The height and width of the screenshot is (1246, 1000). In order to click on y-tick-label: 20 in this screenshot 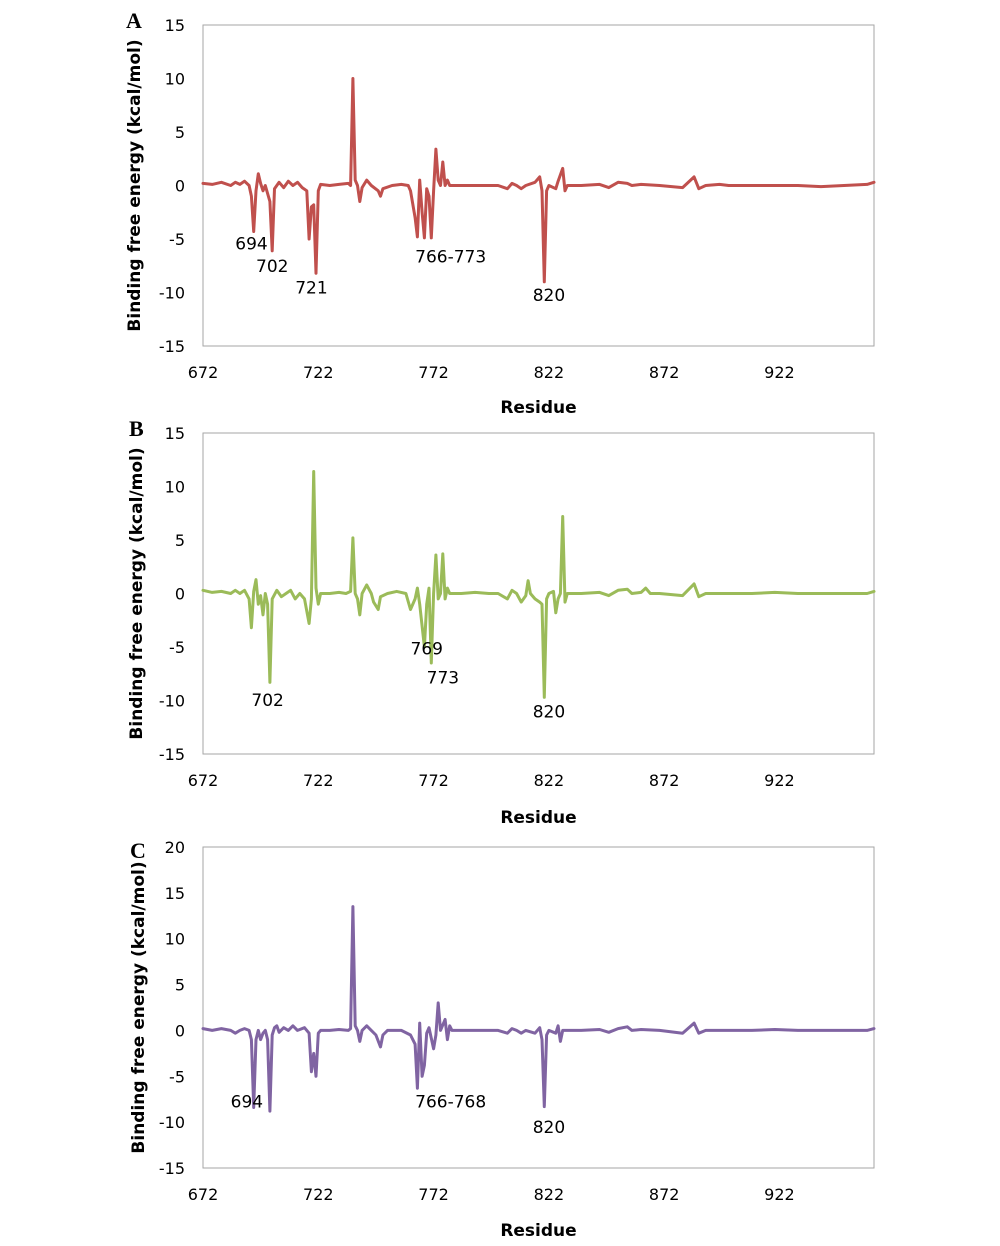, I will do `click(175, 847)`.